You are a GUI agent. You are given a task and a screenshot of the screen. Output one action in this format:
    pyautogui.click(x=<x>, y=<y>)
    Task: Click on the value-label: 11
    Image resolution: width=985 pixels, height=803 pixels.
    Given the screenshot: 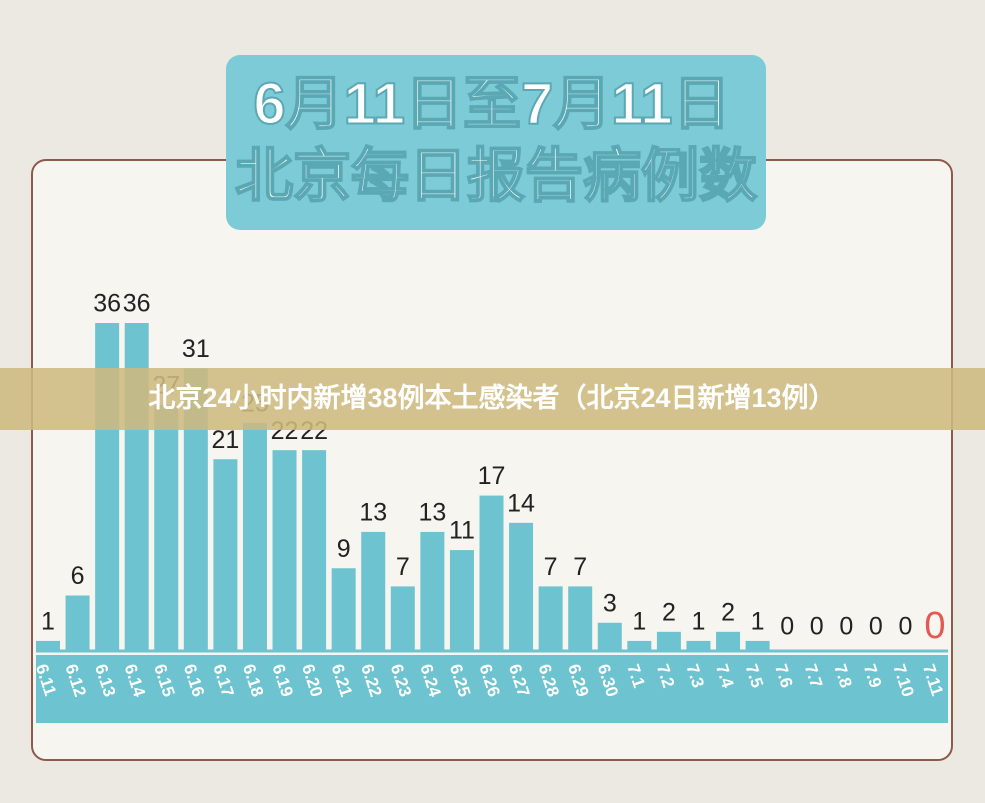 What is the action you would take?
    pyautogui.click(x=462, y=531)
    